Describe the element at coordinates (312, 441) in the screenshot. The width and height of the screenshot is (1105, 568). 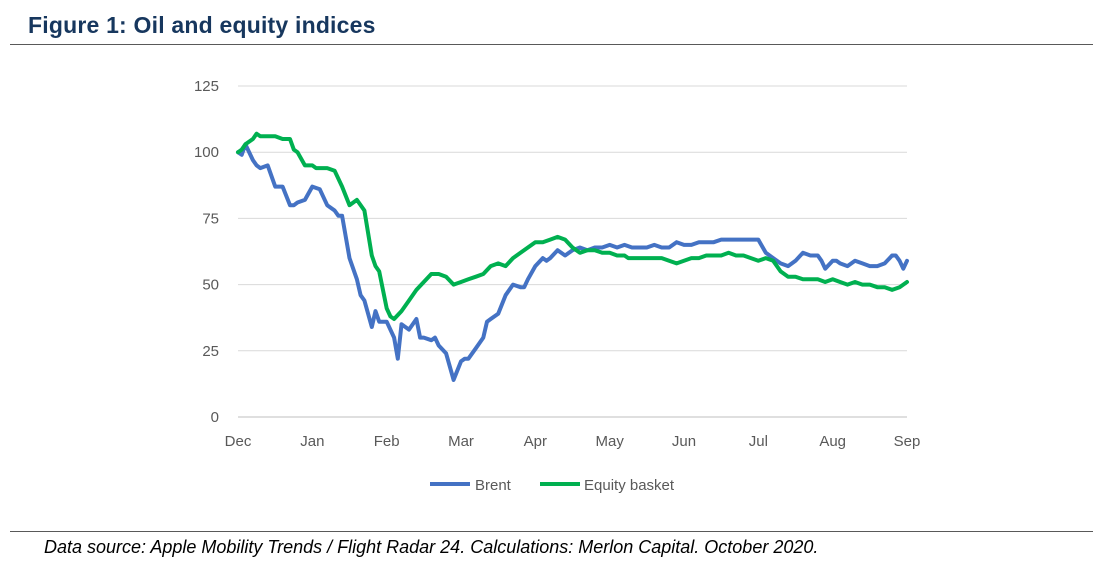
I see `x-tick-label: Jan` at that location.